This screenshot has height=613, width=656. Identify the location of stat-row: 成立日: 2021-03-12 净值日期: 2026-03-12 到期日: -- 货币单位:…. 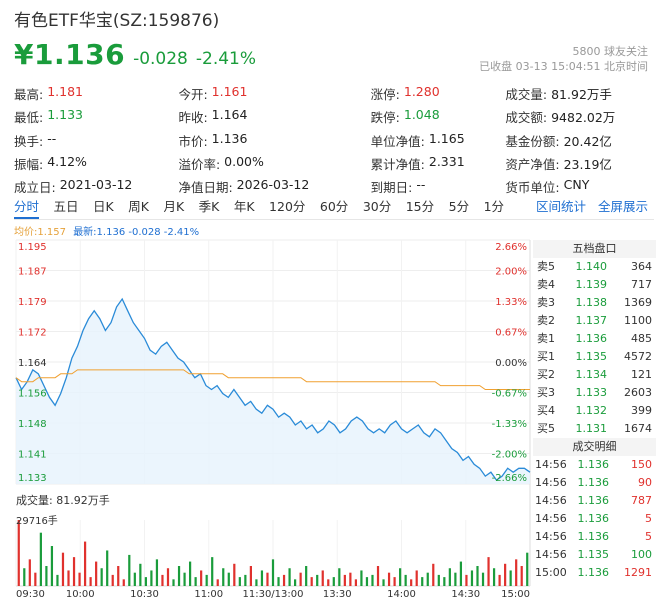
(334, 186).